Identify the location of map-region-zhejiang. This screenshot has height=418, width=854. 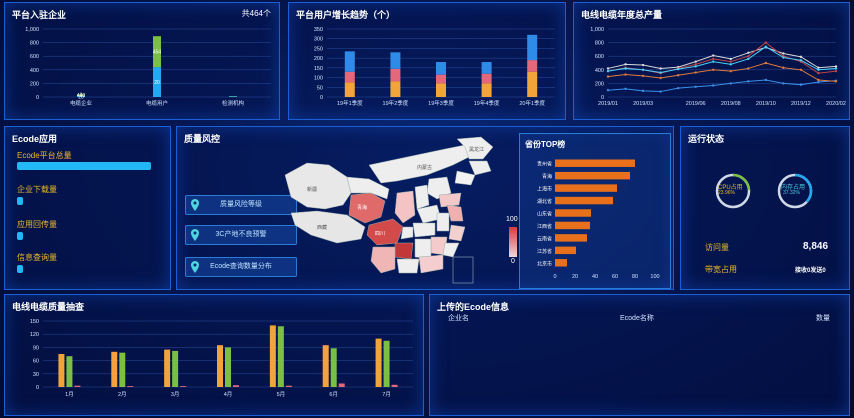
(457, 233).